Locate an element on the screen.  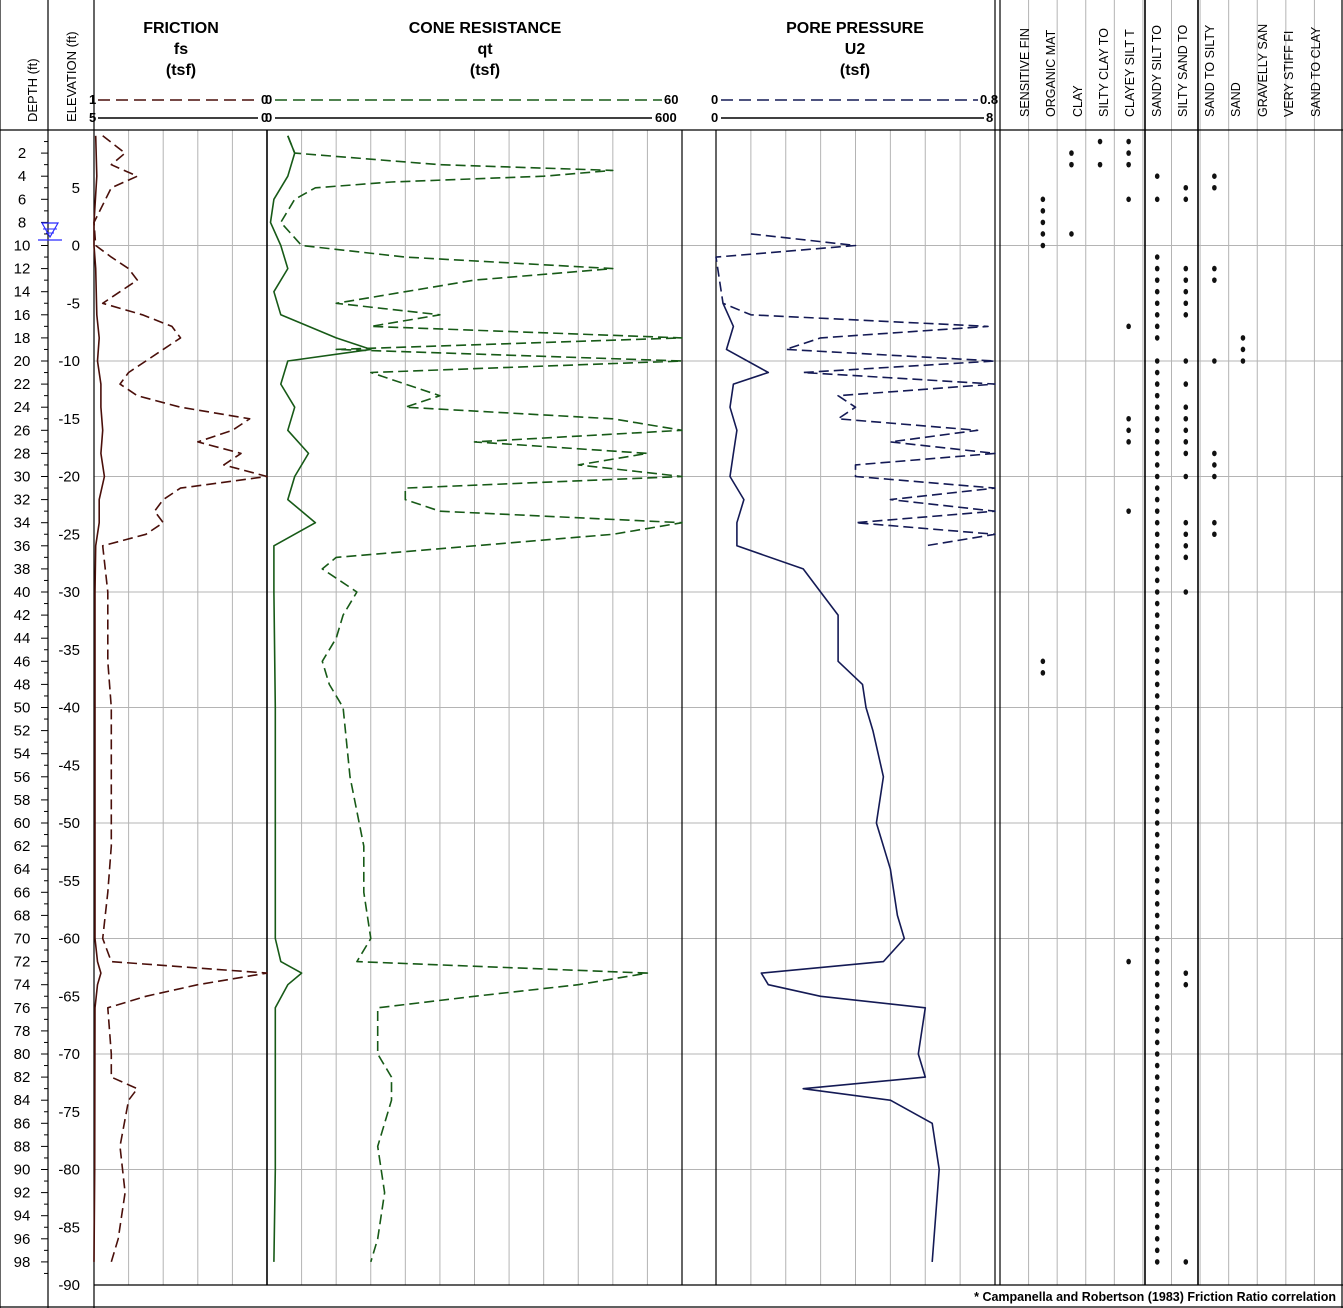
depth-tick-label: 76 is located at coordinates (22, 1008).